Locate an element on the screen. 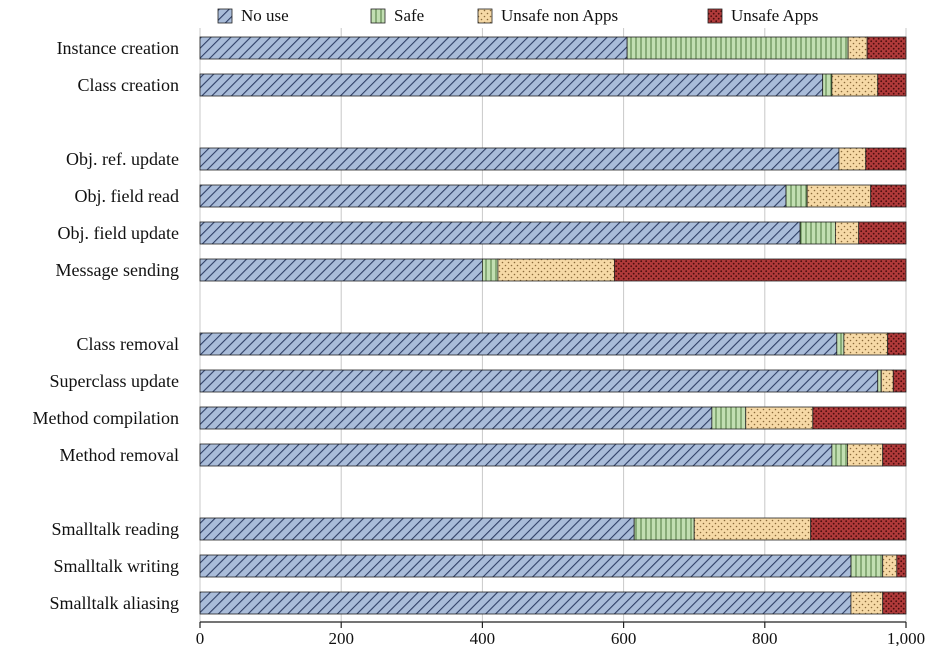 This screenshot has height=646, width=935. bar-class-removal-no-use is located at coordinates (518, 344).